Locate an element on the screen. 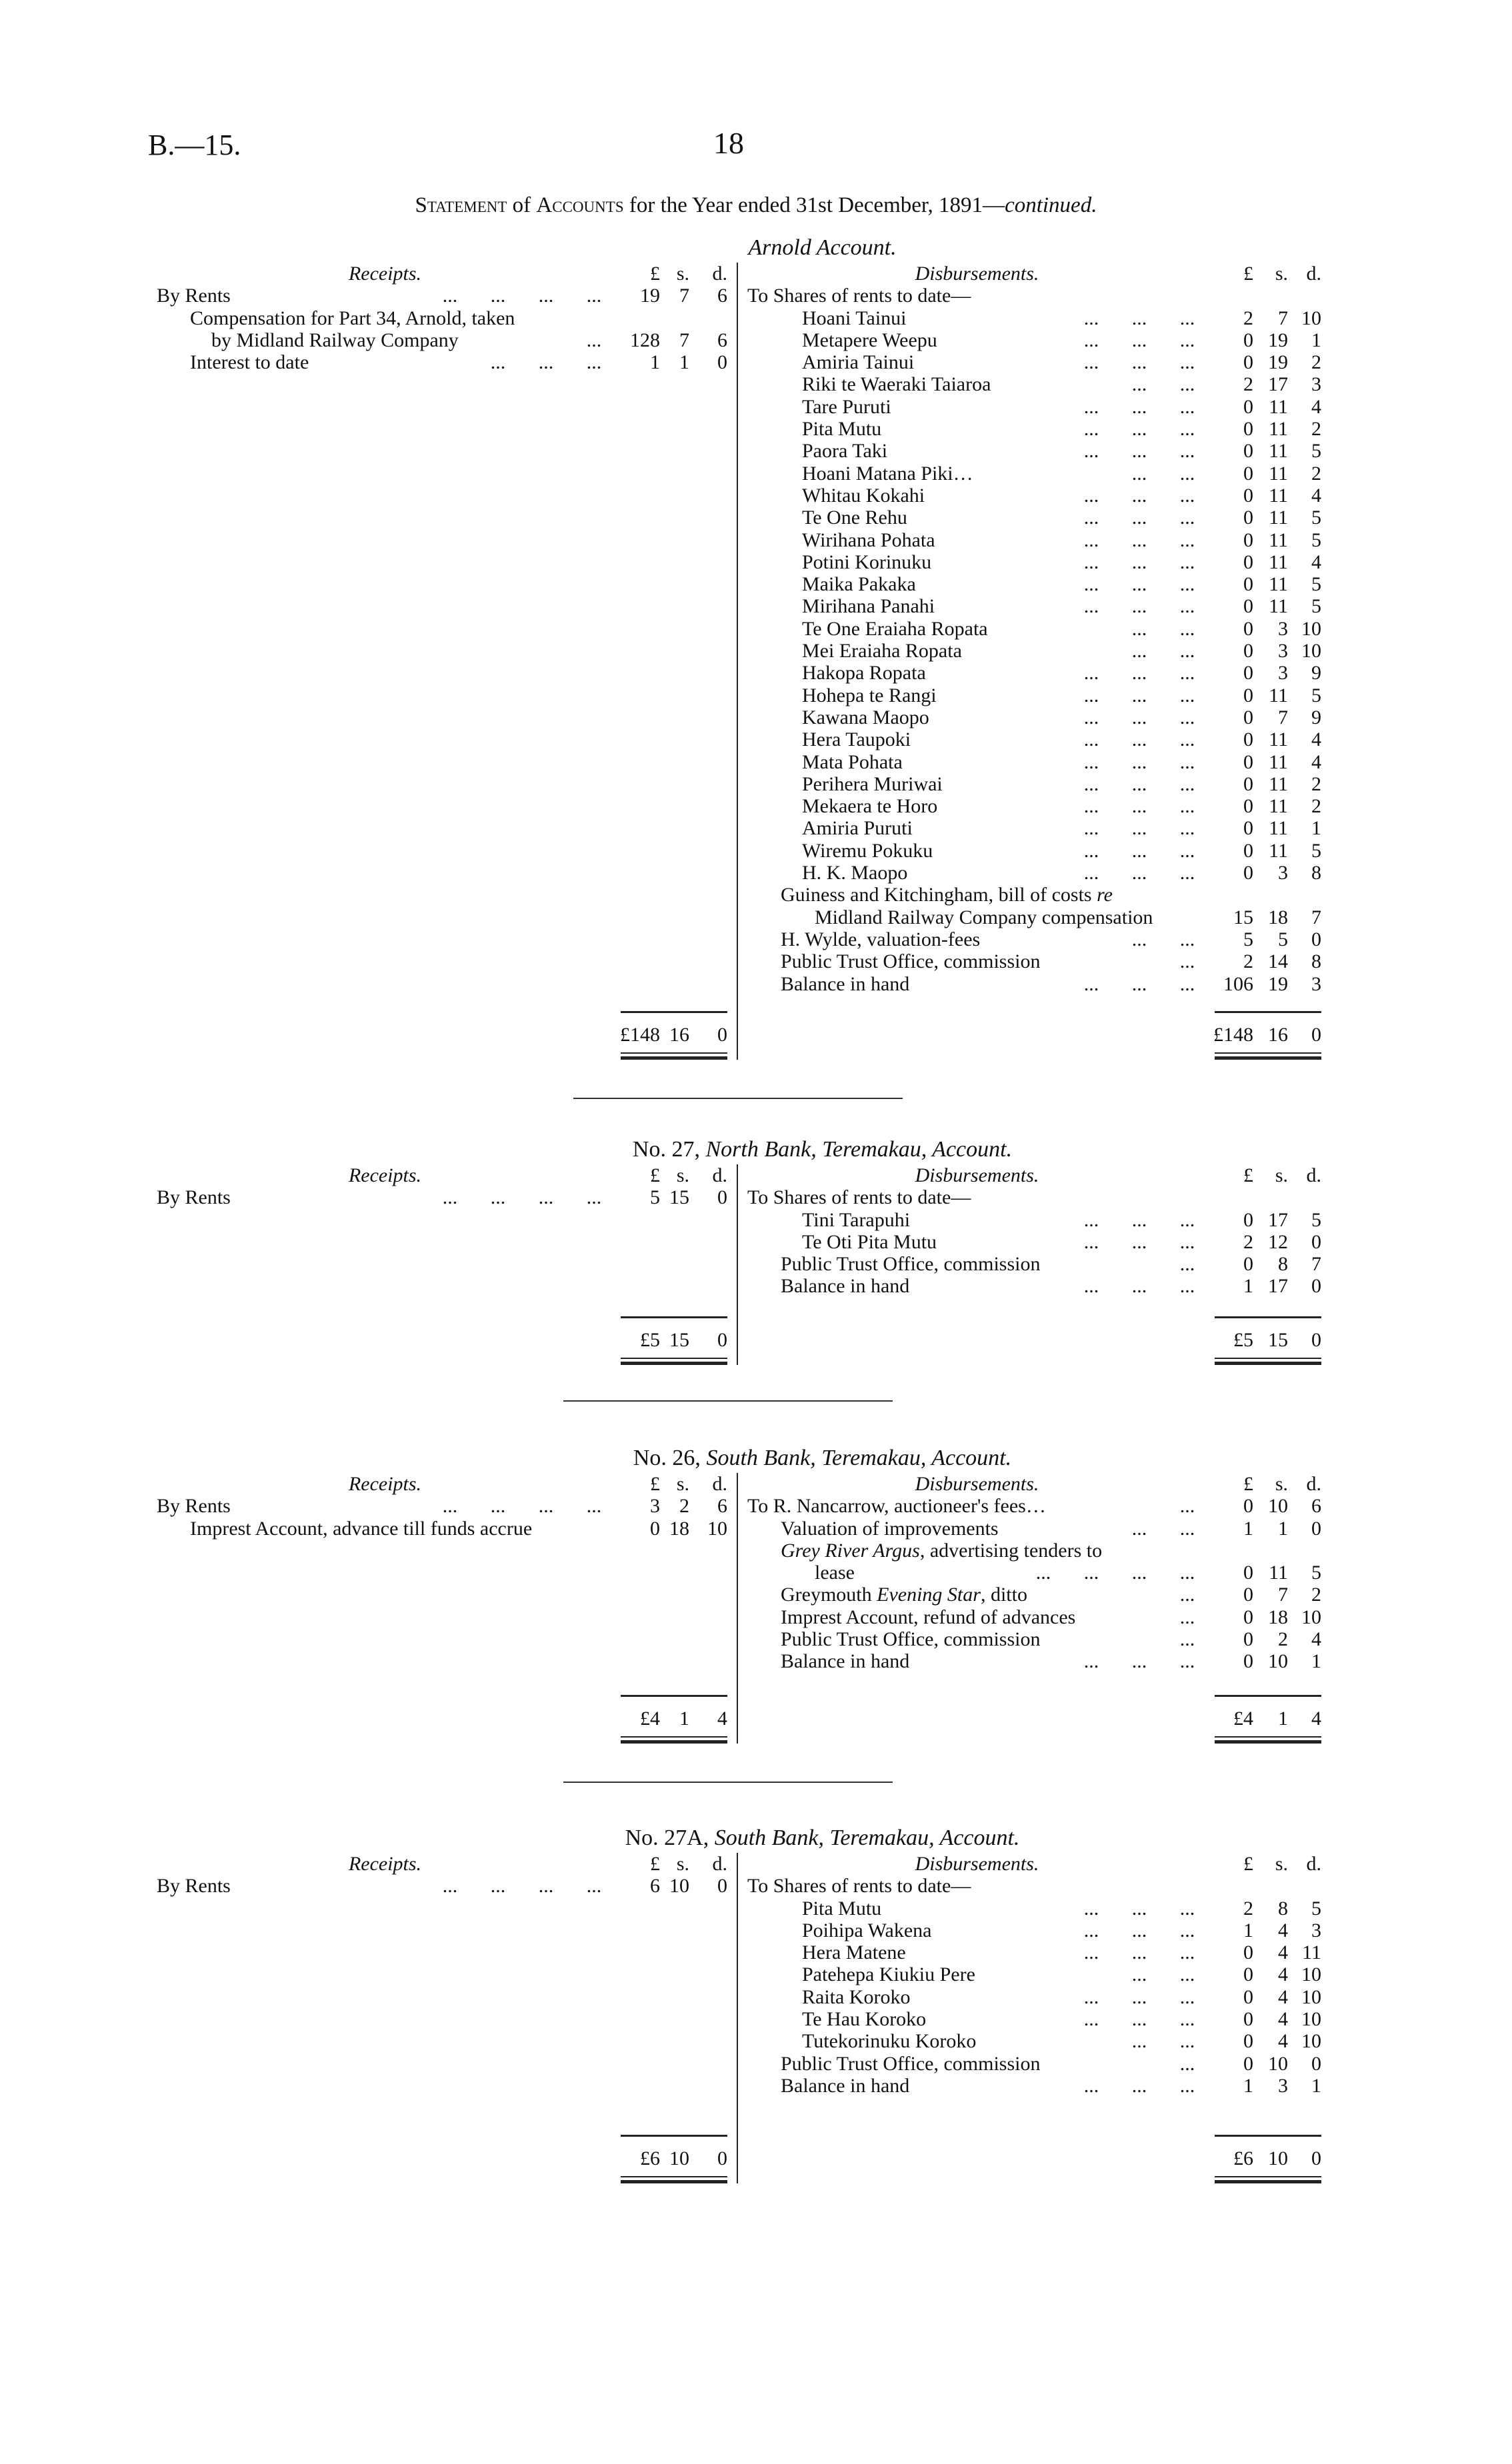  pence-cell: 1 is located at coordinates (1316, 828).